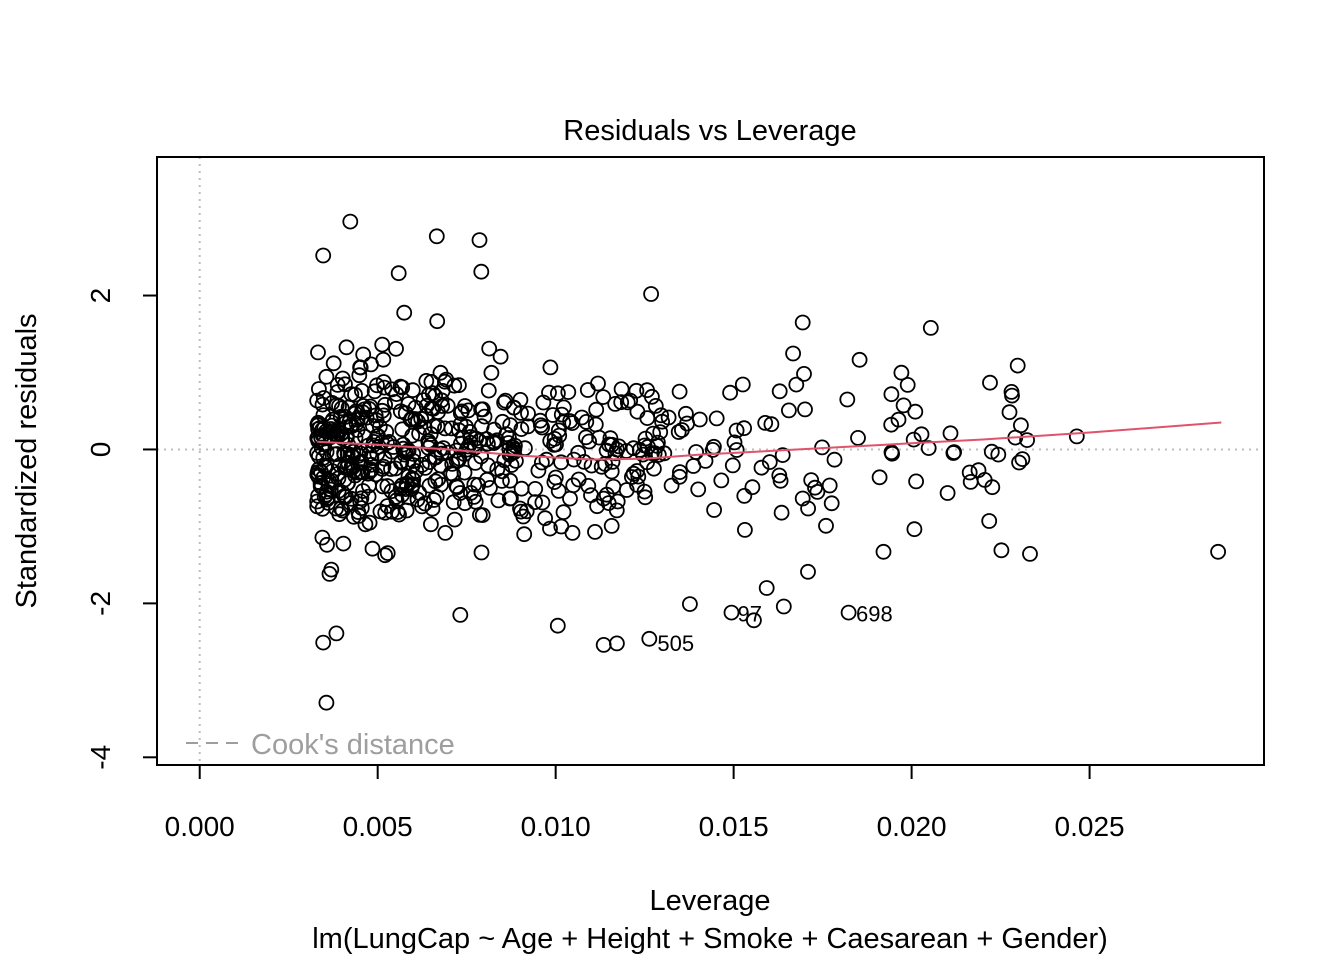  I want to click on y-axis: -4 -2 0 2, so click(121, 529).